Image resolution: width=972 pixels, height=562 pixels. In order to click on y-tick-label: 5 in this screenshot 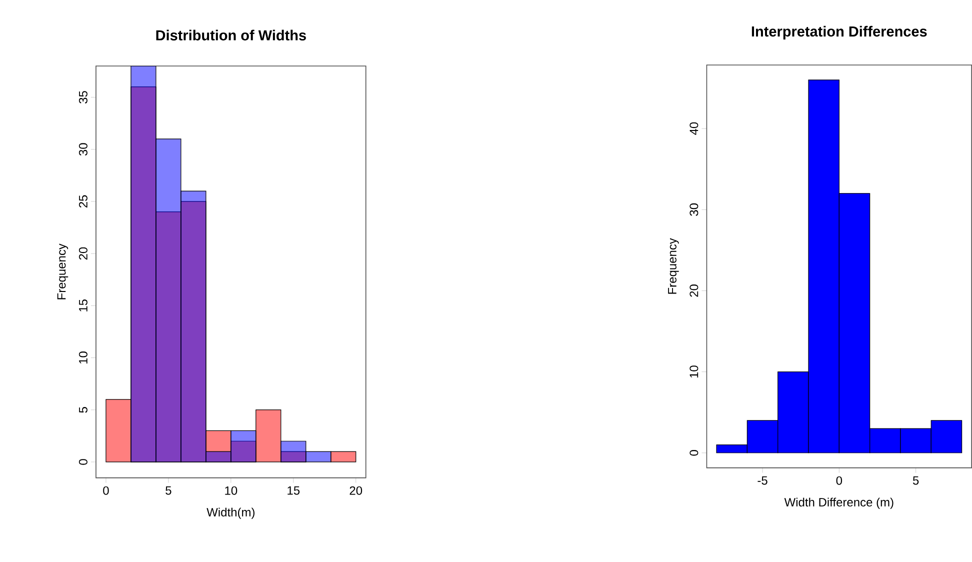, I will do `click(83, 410)`.